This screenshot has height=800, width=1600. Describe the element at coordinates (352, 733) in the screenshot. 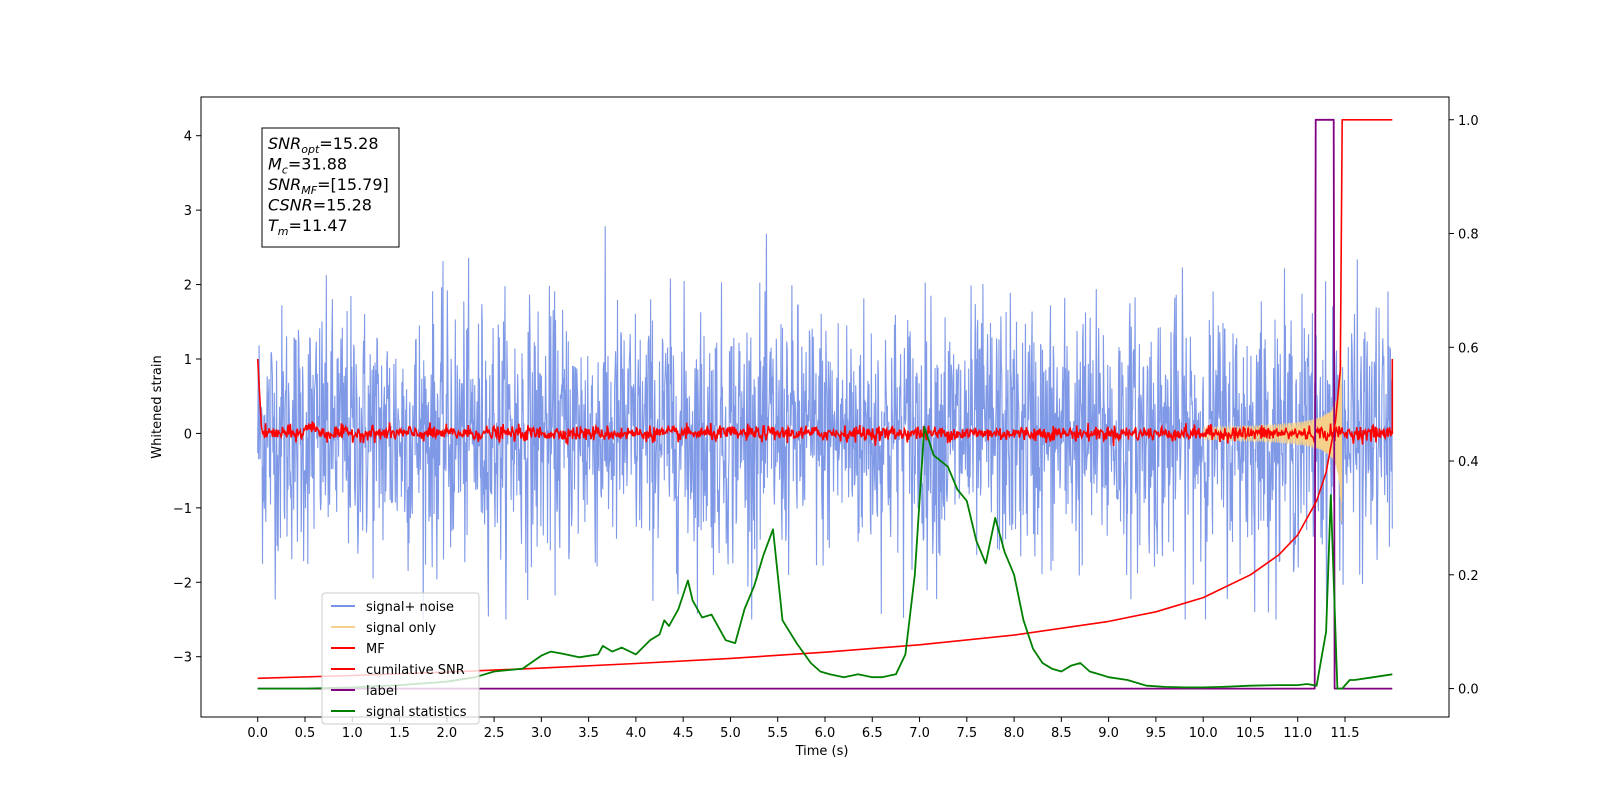

I see `x-tick-label: 1.0` at that location.